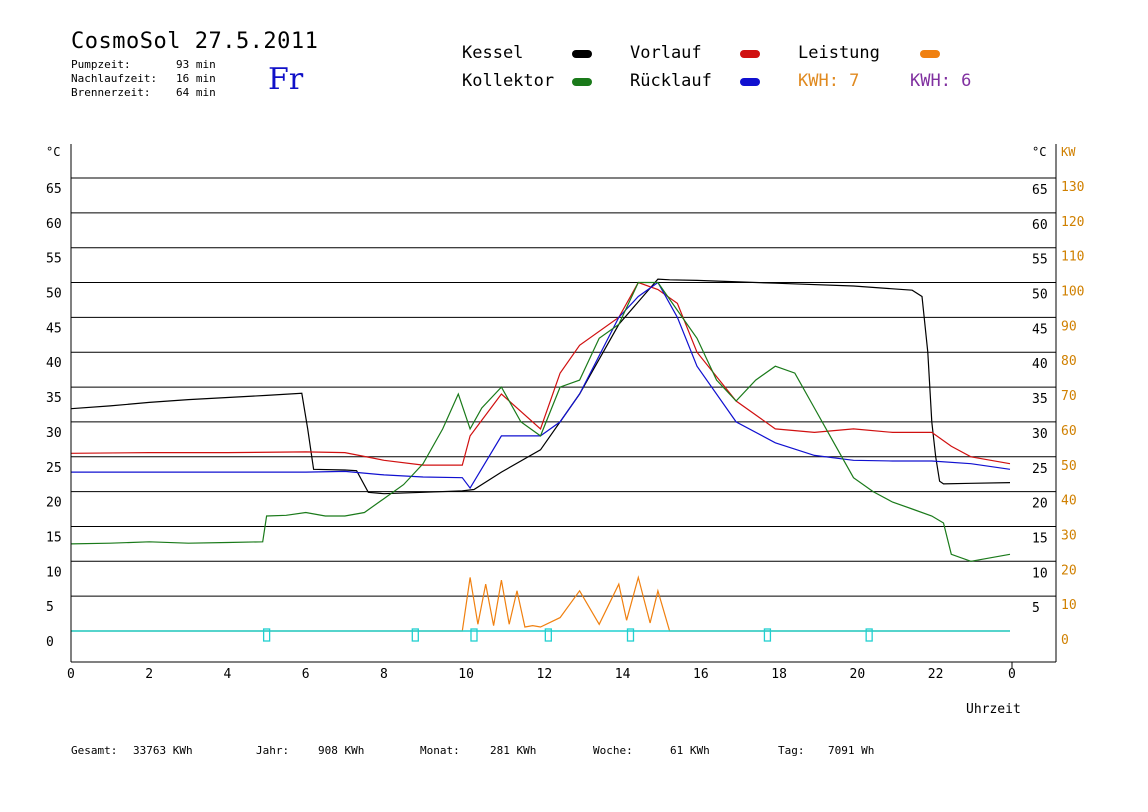 Image resolution: width=1148 pixels, height=812 pixels. Describe the element at coordinates (858, 674) in the screenshot. I see `x-tick-label: 20` at that location.